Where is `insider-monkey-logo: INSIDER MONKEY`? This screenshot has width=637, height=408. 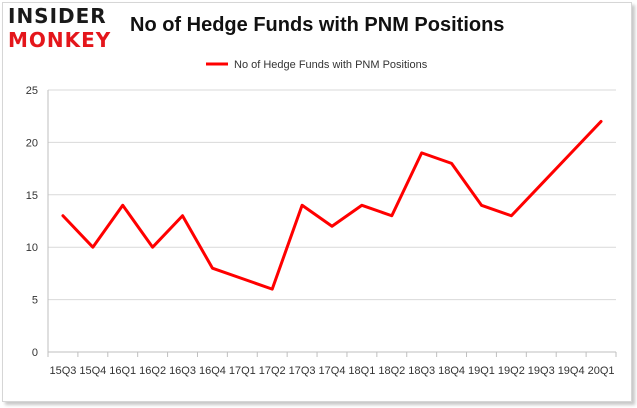 insider-monkey-logo: INSIDER MONKEY is located at coordinates (63, 30).